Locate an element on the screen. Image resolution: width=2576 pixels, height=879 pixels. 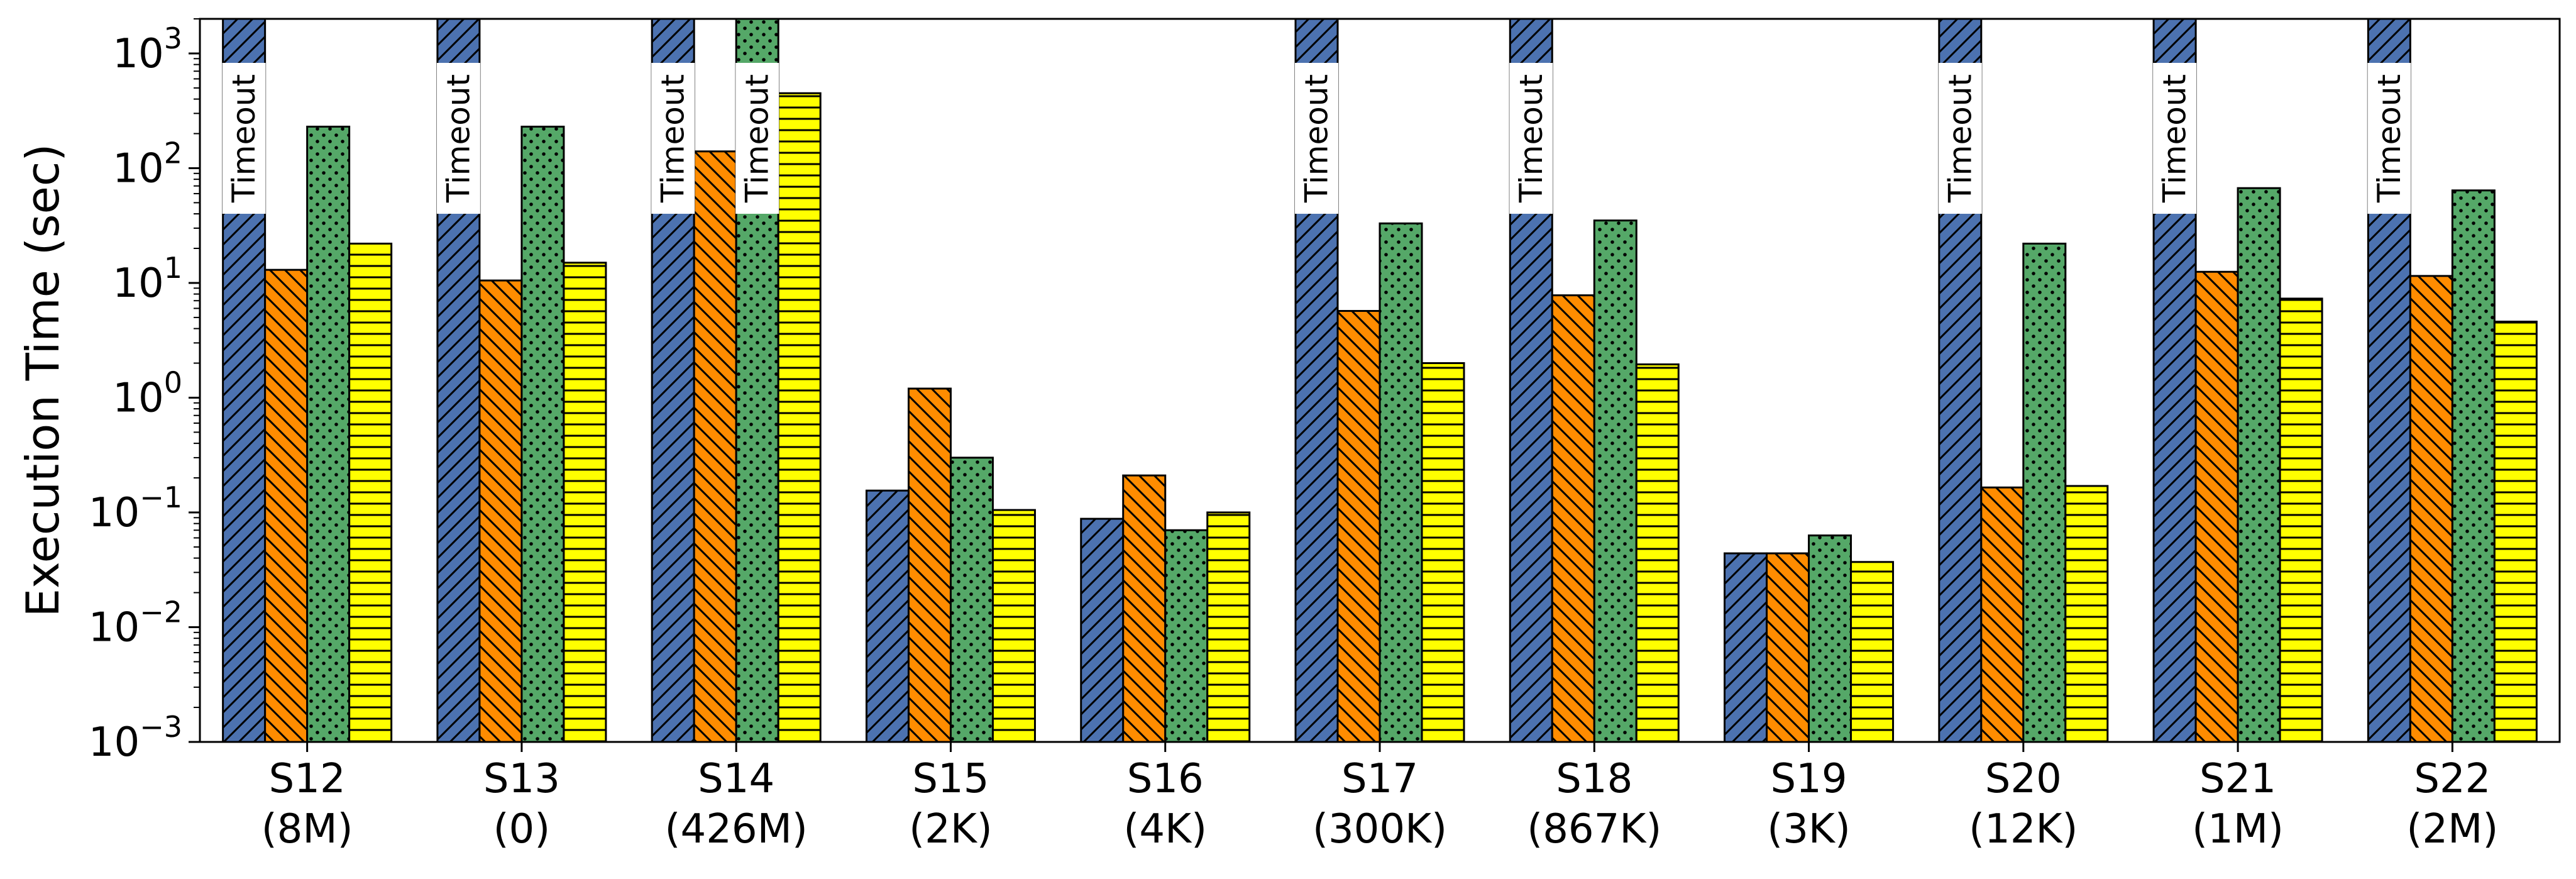
x-tick-label: S22 is located at coordinates (2453, 779).